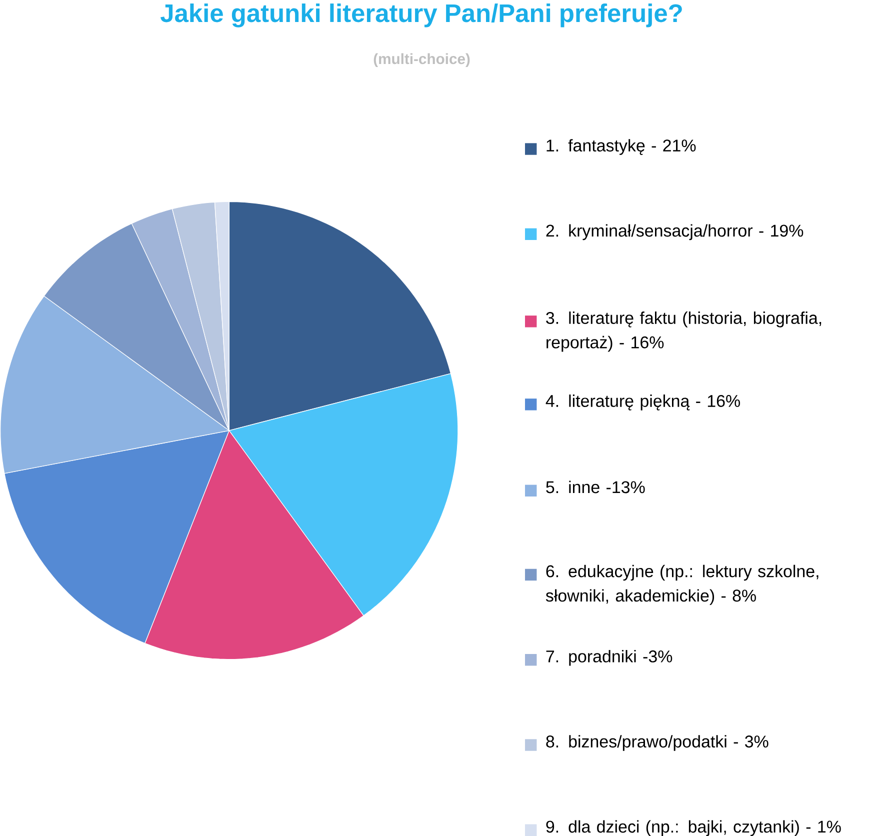  I want to click on legend-label: 8. biznes/prawo/podatki - 3%, so click(657, 743).